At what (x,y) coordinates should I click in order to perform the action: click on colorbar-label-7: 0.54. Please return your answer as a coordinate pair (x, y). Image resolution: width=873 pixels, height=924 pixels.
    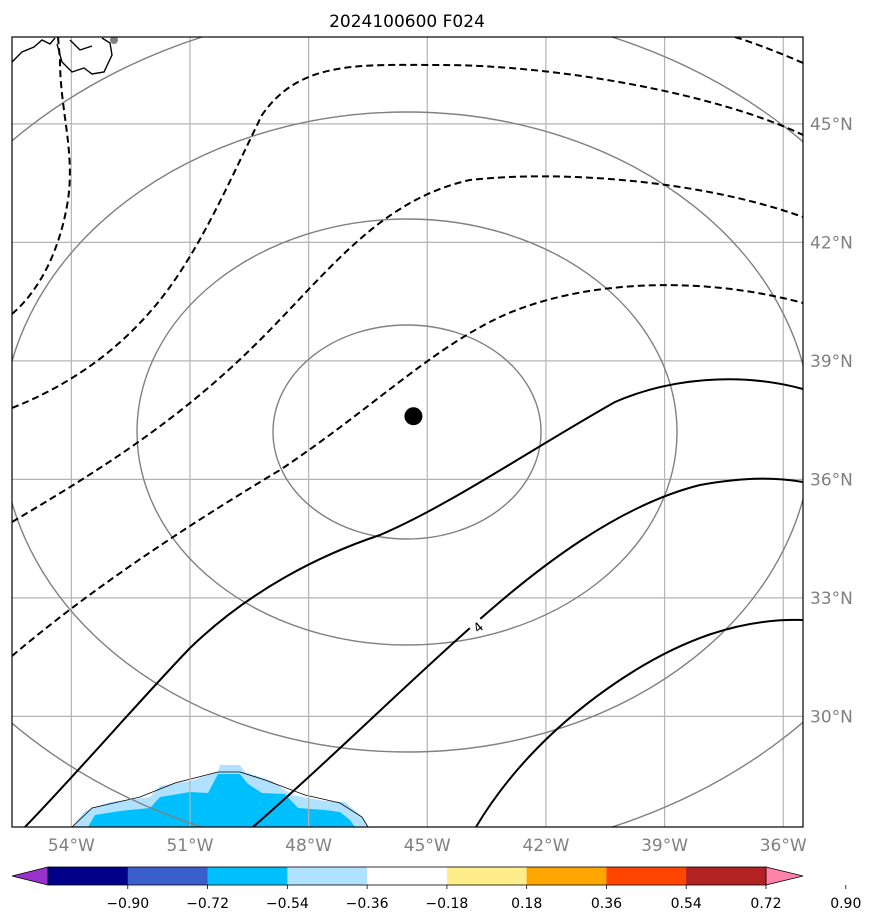
    Looking at the image, I should click on (686, 904).